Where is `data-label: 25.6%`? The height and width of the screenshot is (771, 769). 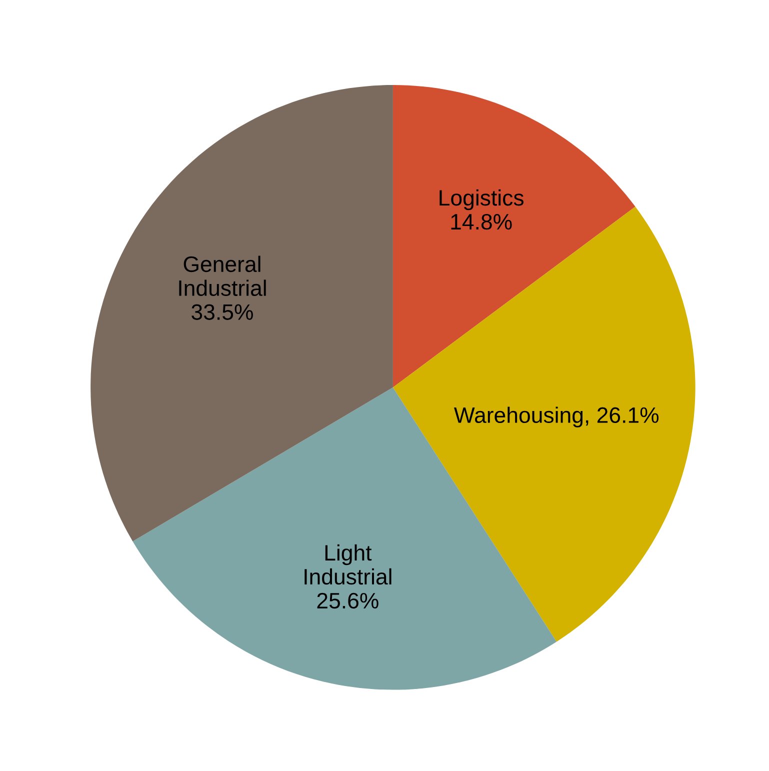 data-label: 25.6% is located at coordinates (347, 600).